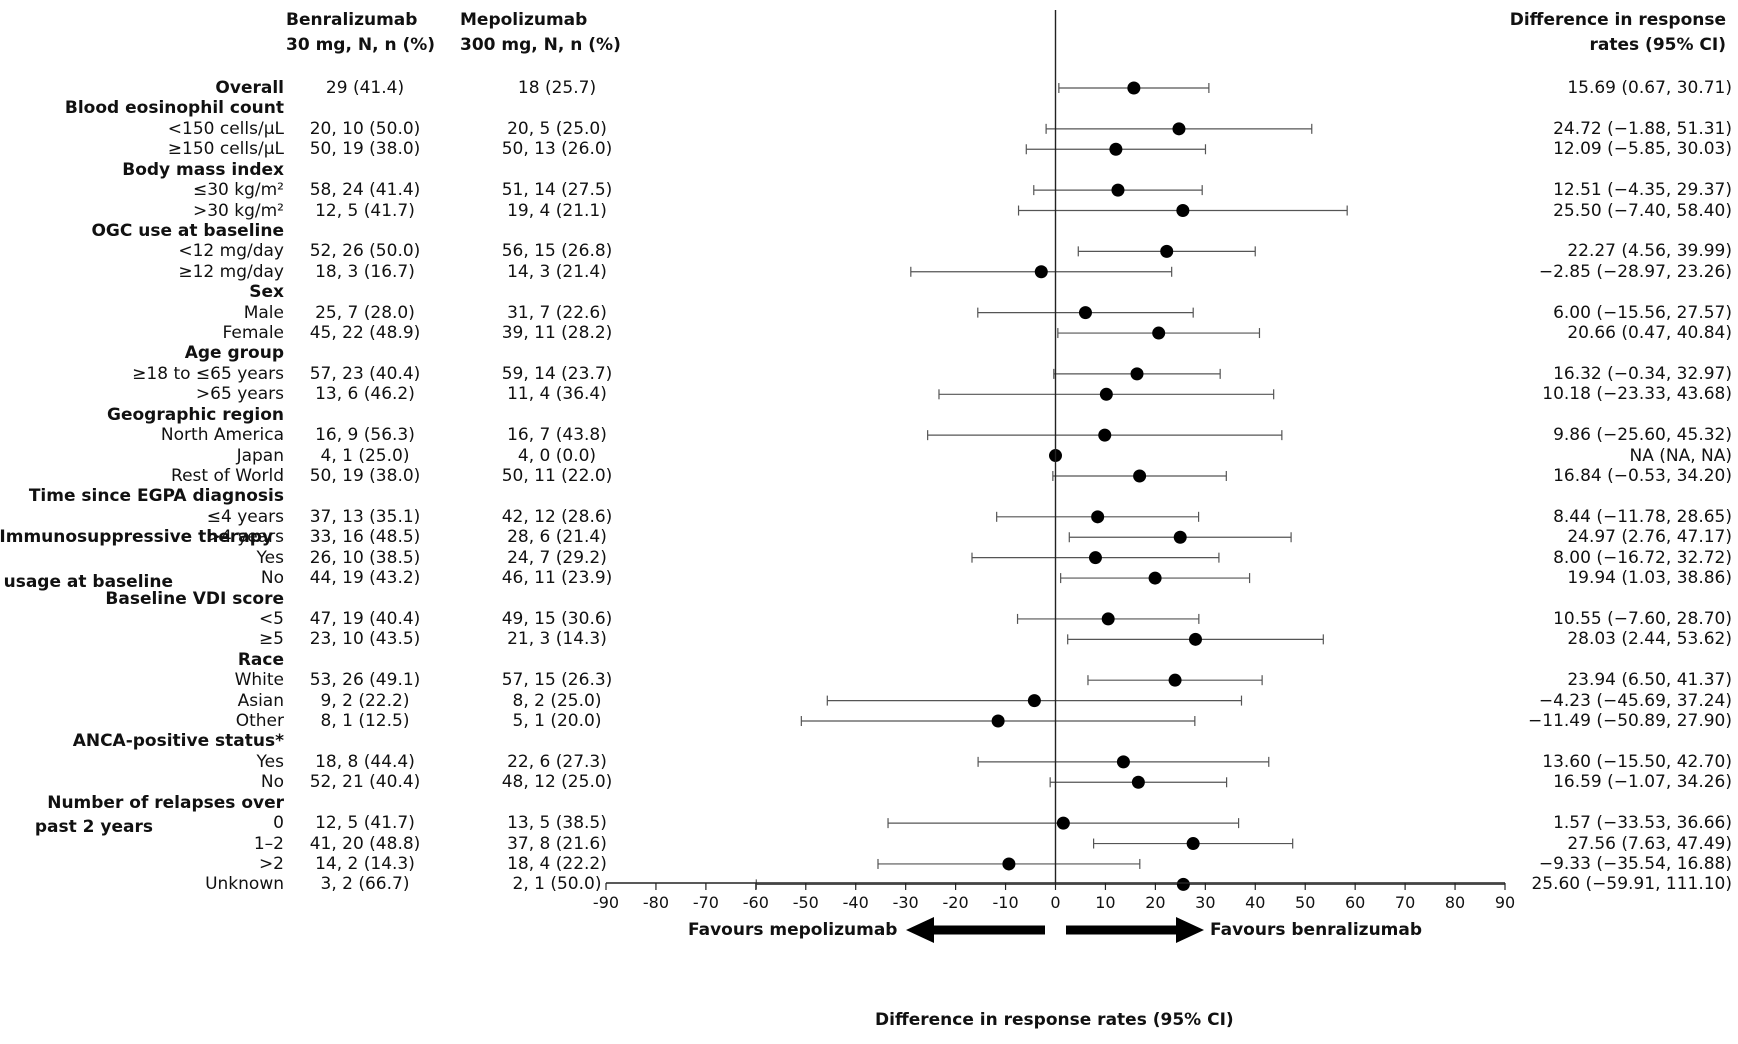  Describe the element at coordinates (1649, 88) in the screenshot. I see `difference-ci-value: 15.69 (0.67, 30.71)` at that location.